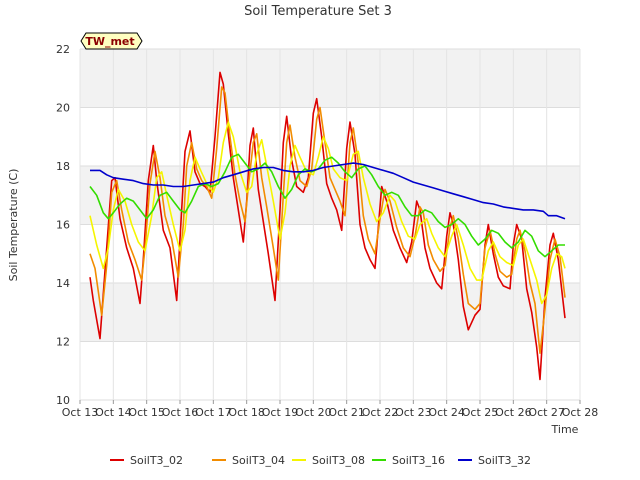  Describe the element at coordinates (180, 412) in the screenshot. I see `x-tick-label: Oct 16` at that location.